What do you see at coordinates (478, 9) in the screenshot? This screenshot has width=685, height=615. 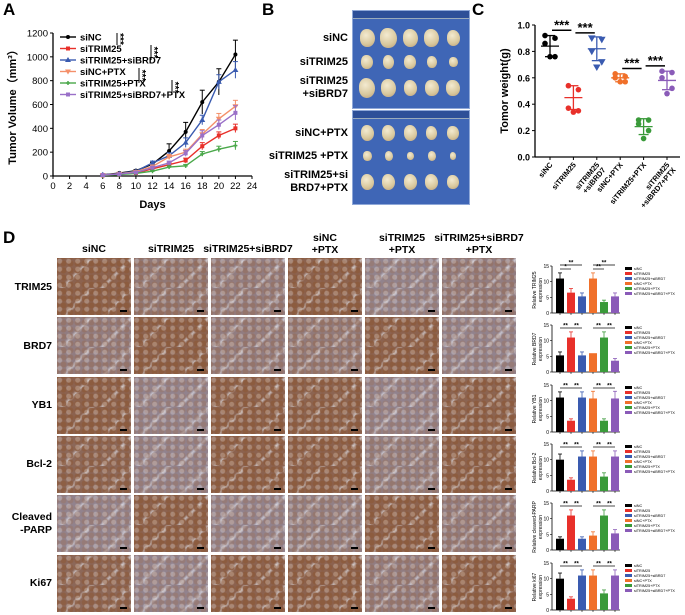 I see `panel-label-c: C` at bounding box center [478, 9].